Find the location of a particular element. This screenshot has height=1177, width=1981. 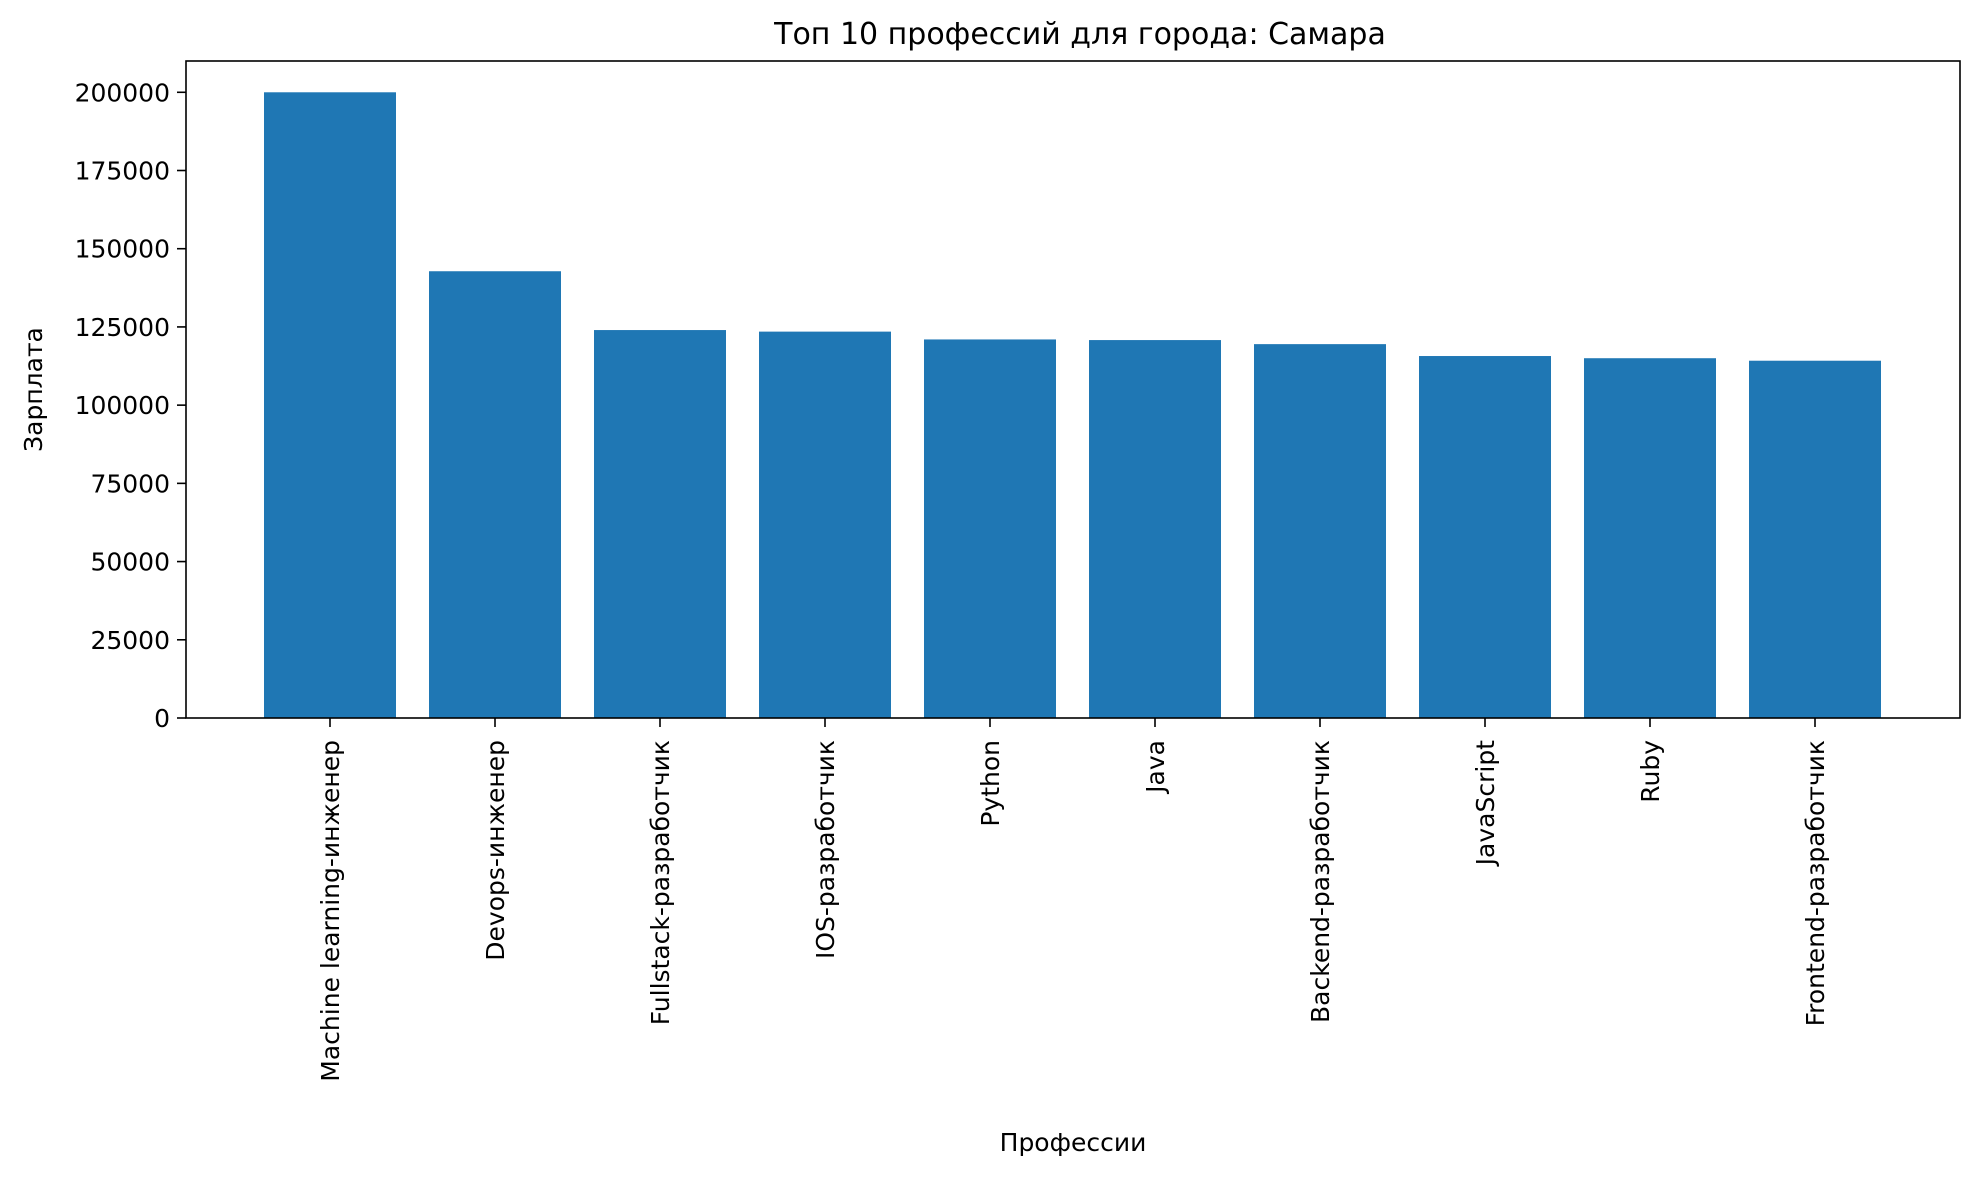

x-tick-label: Ruby is located at coordinates (1650, 771).